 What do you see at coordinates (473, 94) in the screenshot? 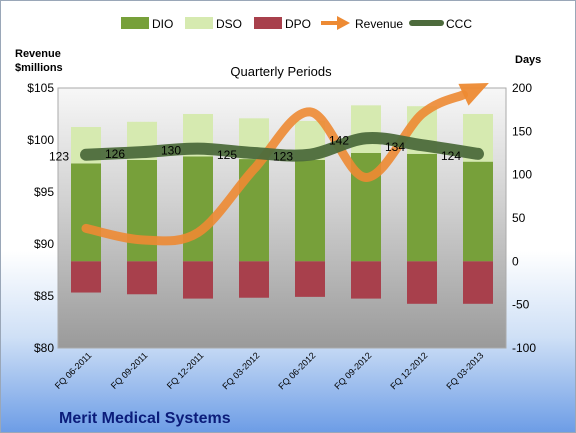
I see `revenue-arrowhead` at bounding box center [473, 94].